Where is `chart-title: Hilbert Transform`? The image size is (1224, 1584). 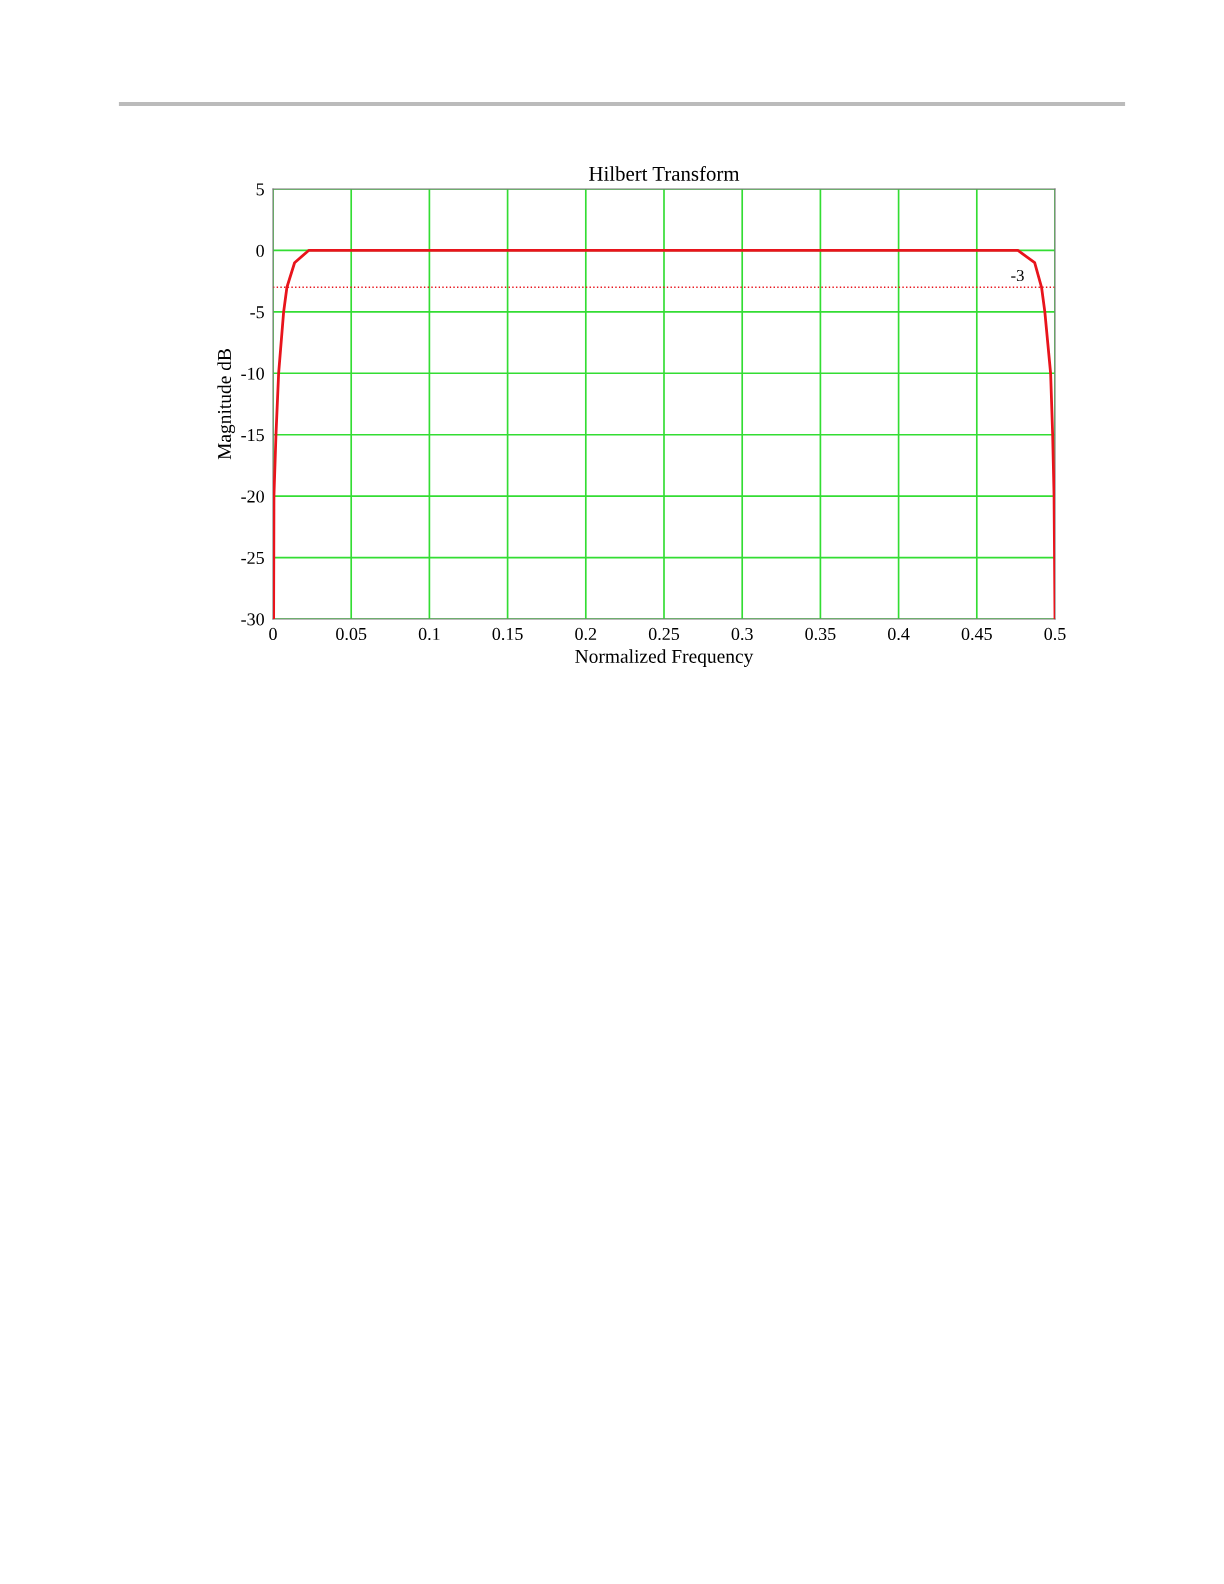
chart-title: Hilbert Transform is located at coordinates (664, 173).